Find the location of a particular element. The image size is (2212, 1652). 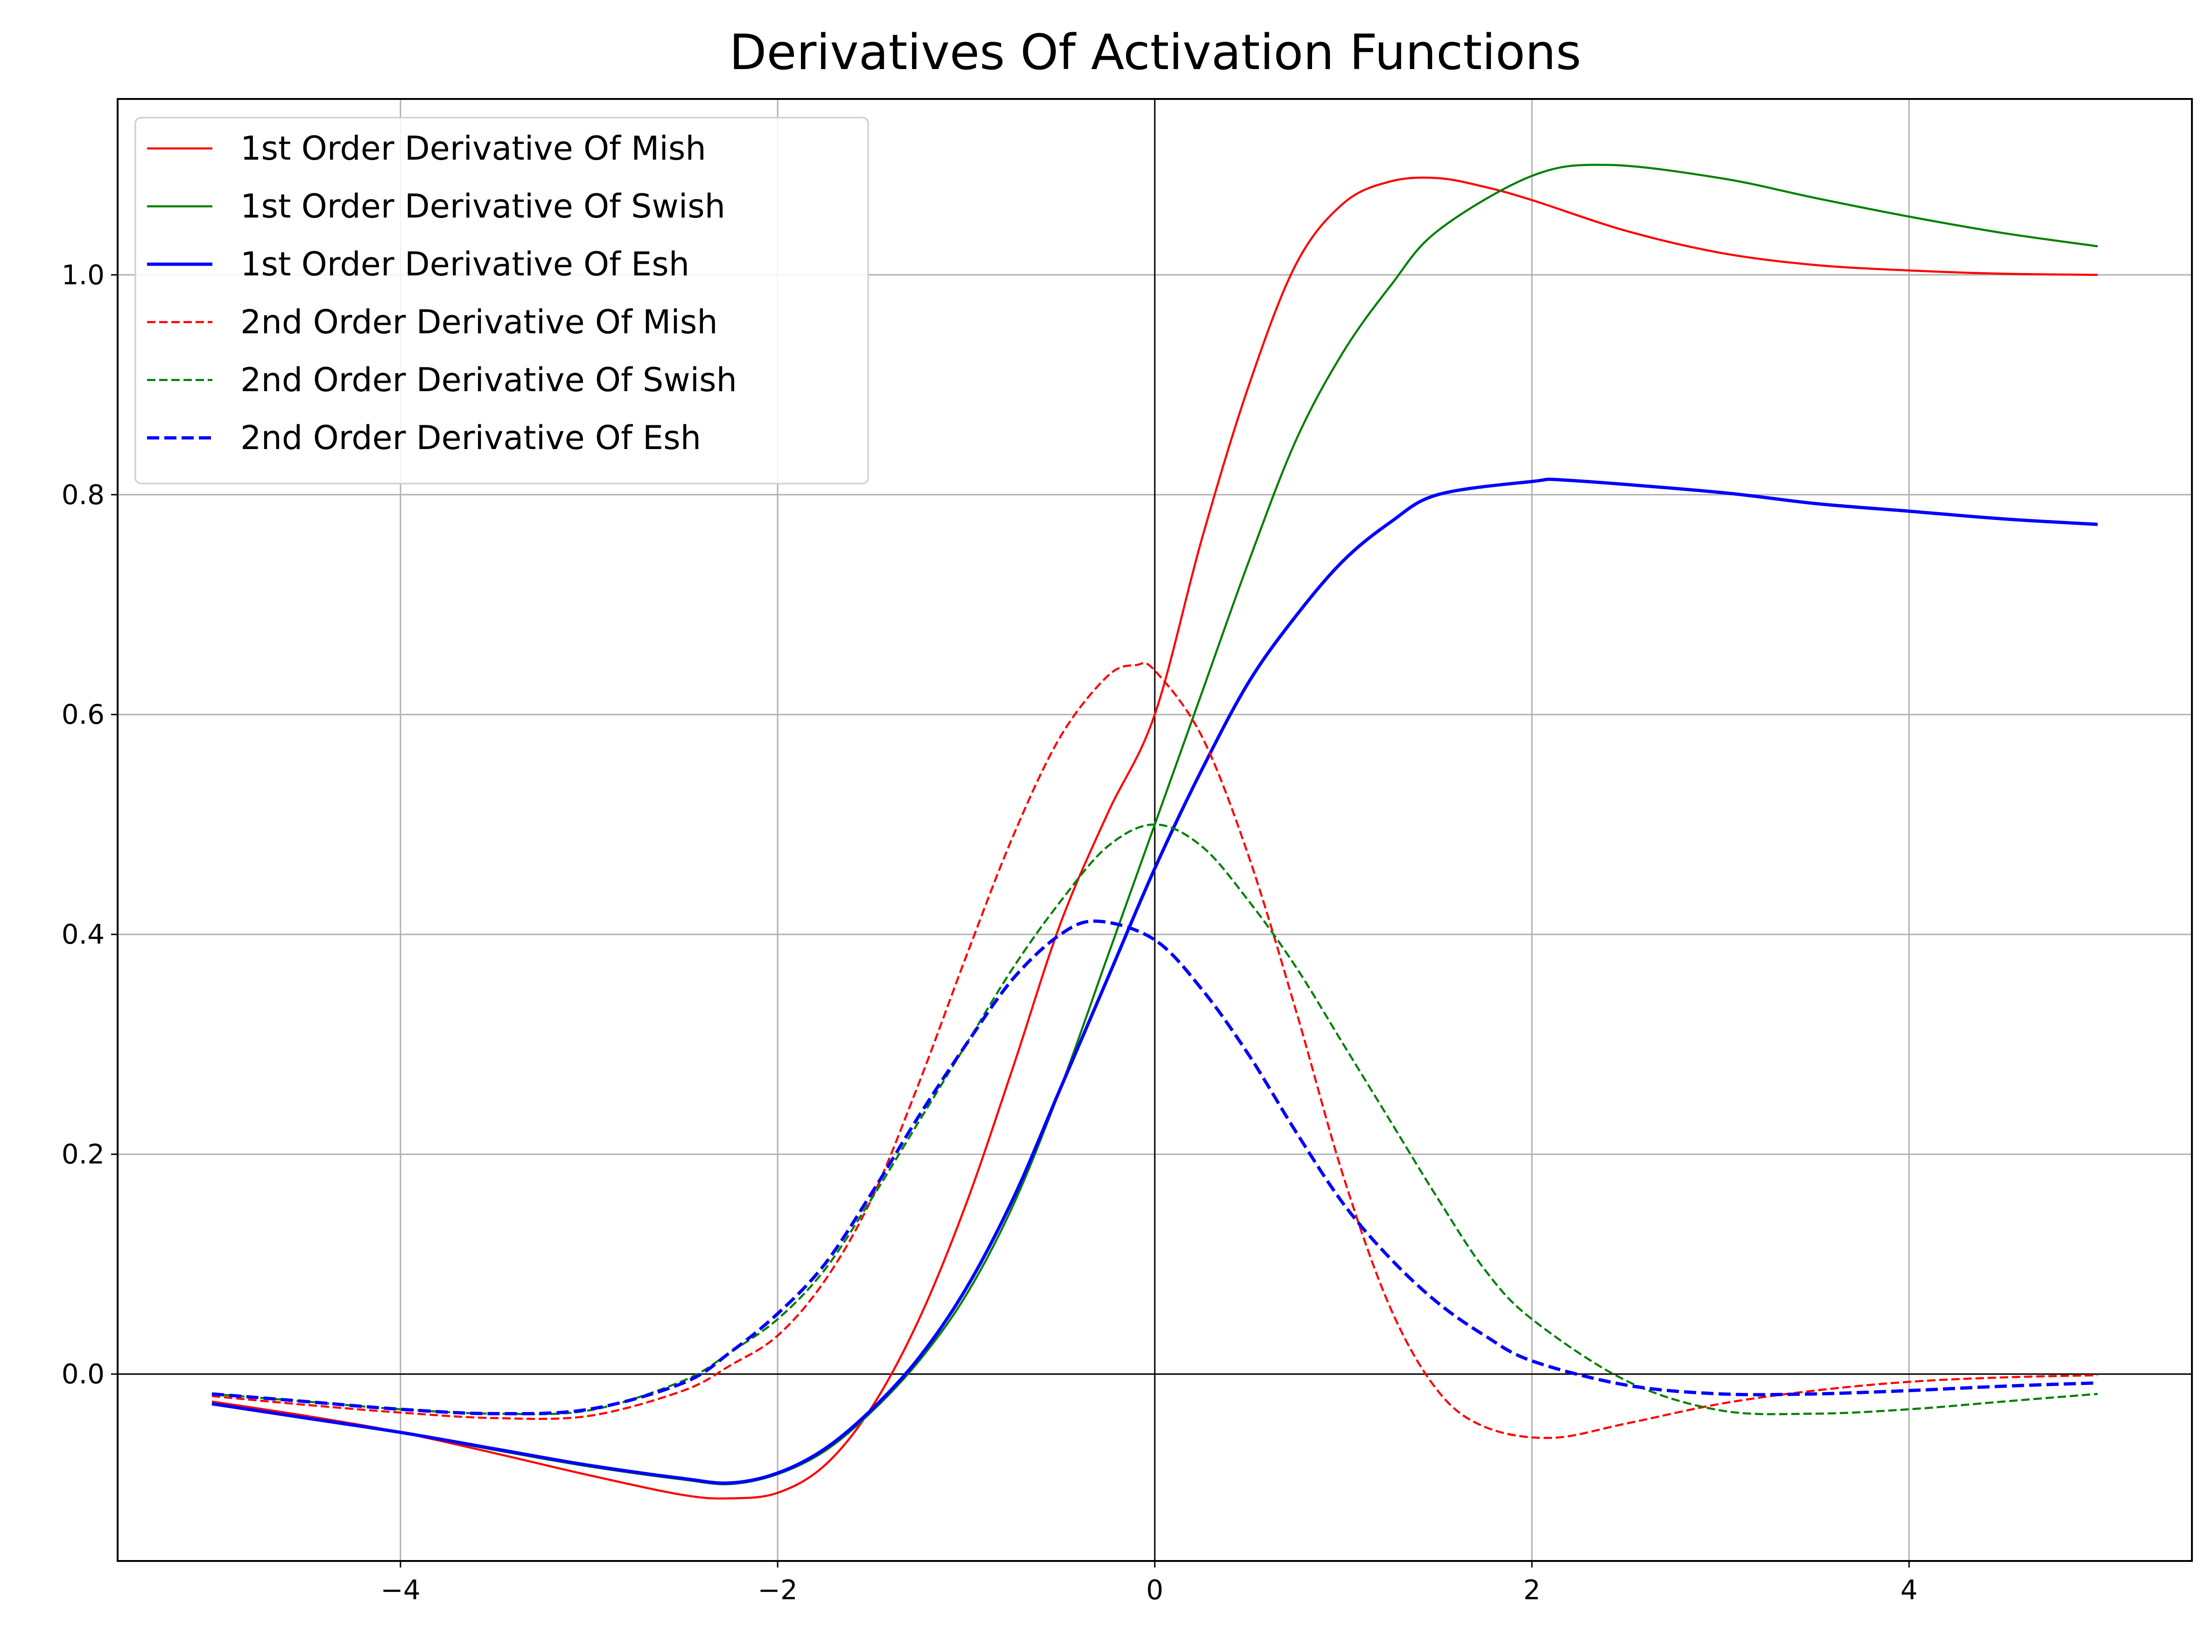

legend-box is located at coordinates (501, 301).